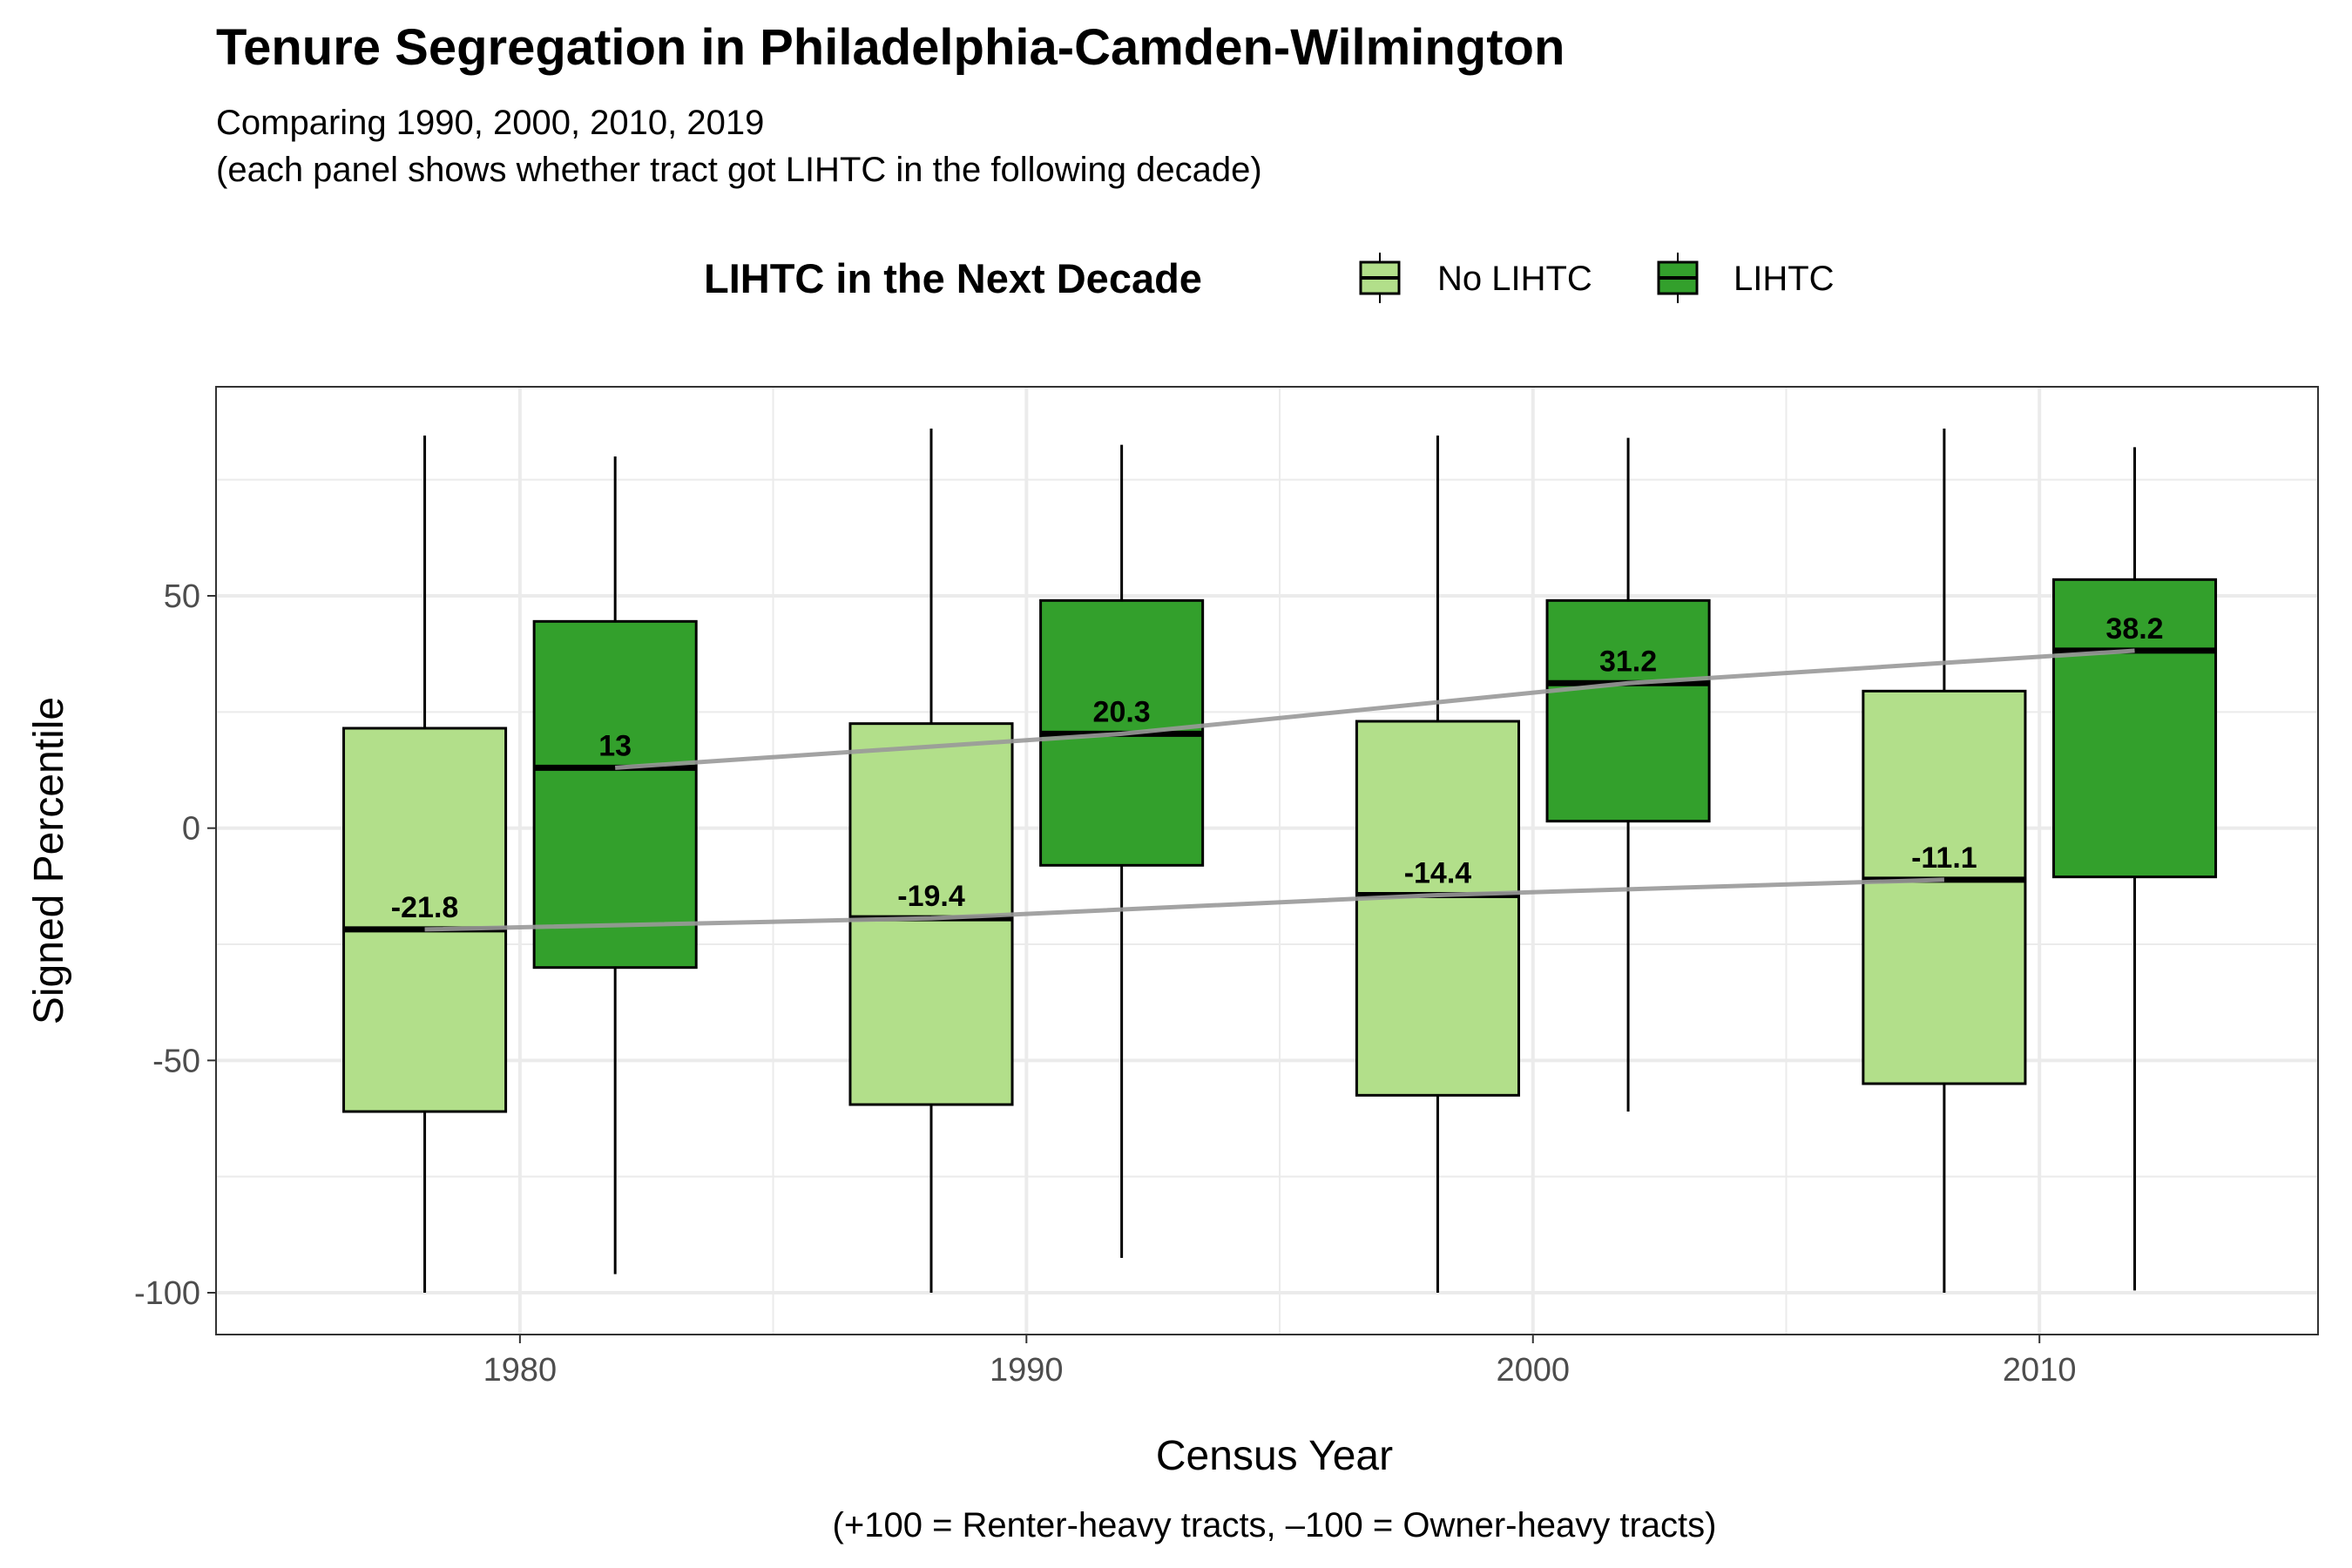 Image resolution: width=2352 pixels, height=1568 pixels. I want to click on median-label: -14.4, so click(1438, 872).